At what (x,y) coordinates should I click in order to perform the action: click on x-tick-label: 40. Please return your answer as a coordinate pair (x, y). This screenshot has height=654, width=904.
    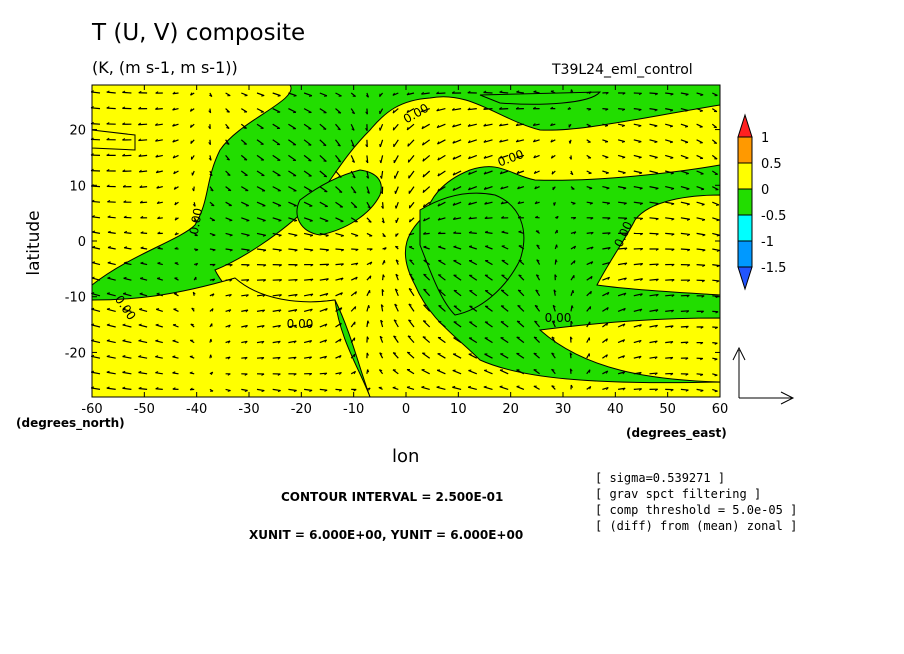
    Looking at the image, I should click on (615, 409).